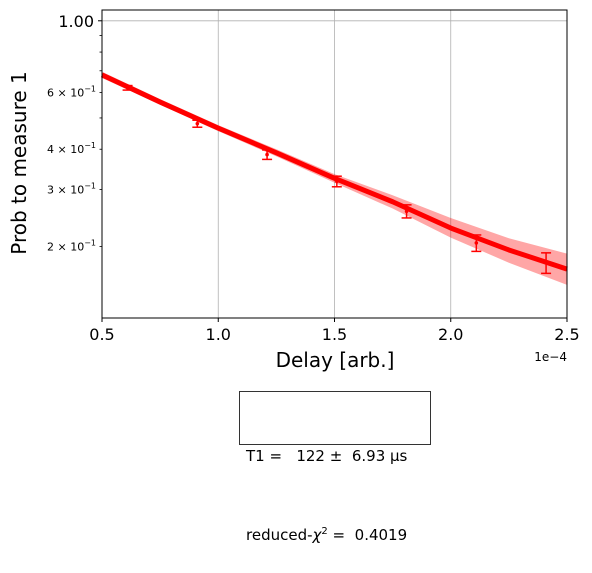 The width and height of the screenshot is (592, 573). I want to click on x-tick-label: 0.5, so click(101, 334).